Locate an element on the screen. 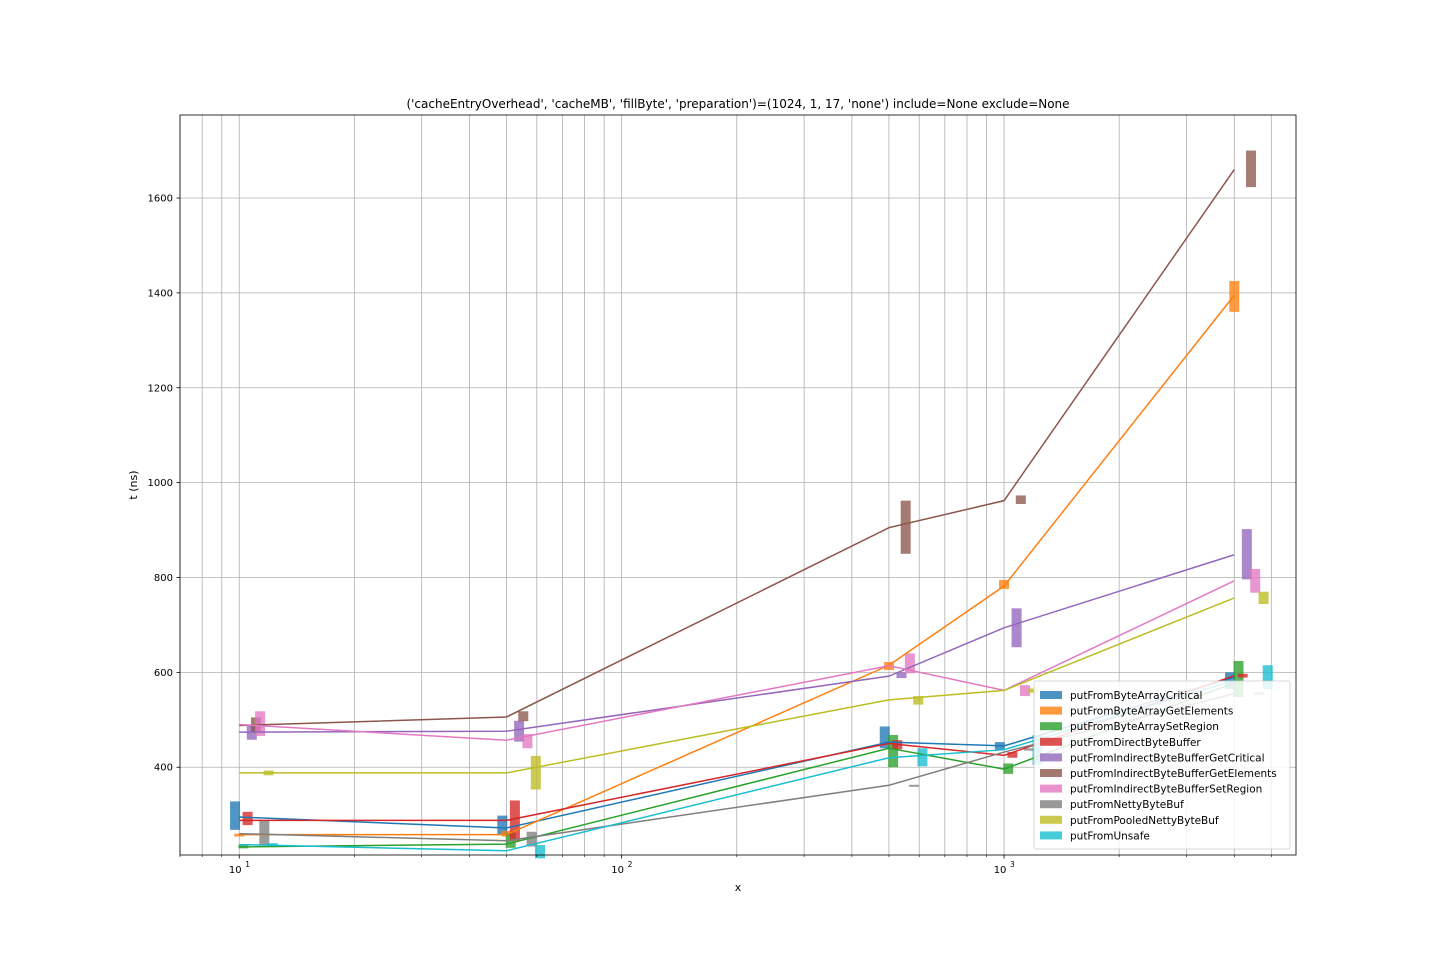 The height and width of the screenshot is (964, 1440). legend-label: putFromUnsafe is located at coordinates (1110, 836).